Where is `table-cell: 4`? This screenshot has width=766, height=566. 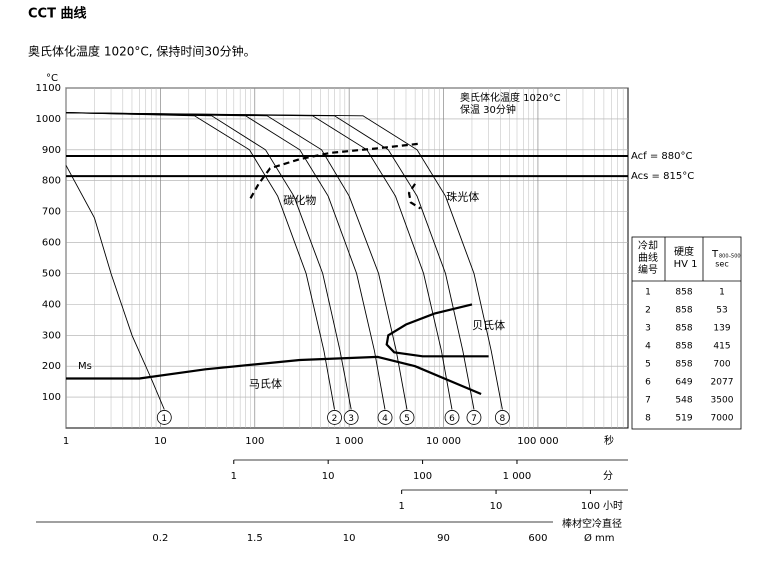
table-cell: 4 is located at coordinates (648, 347).